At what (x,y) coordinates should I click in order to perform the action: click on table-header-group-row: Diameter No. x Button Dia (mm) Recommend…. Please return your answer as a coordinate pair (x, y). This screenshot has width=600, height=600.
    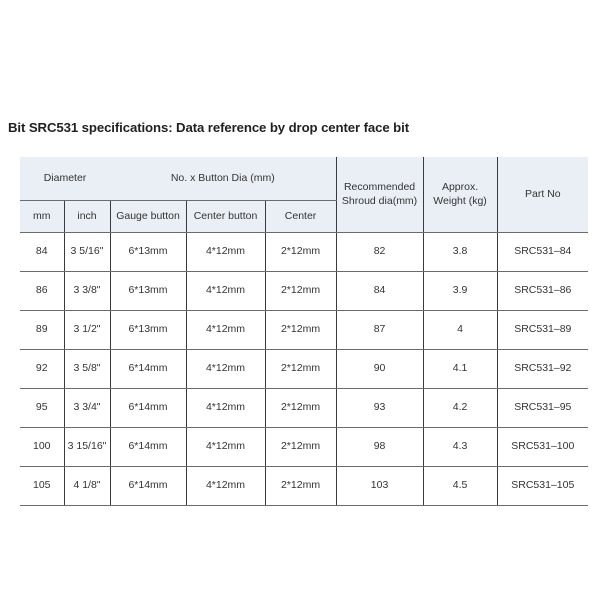
    Looking at the image, I should click on (304, 195).